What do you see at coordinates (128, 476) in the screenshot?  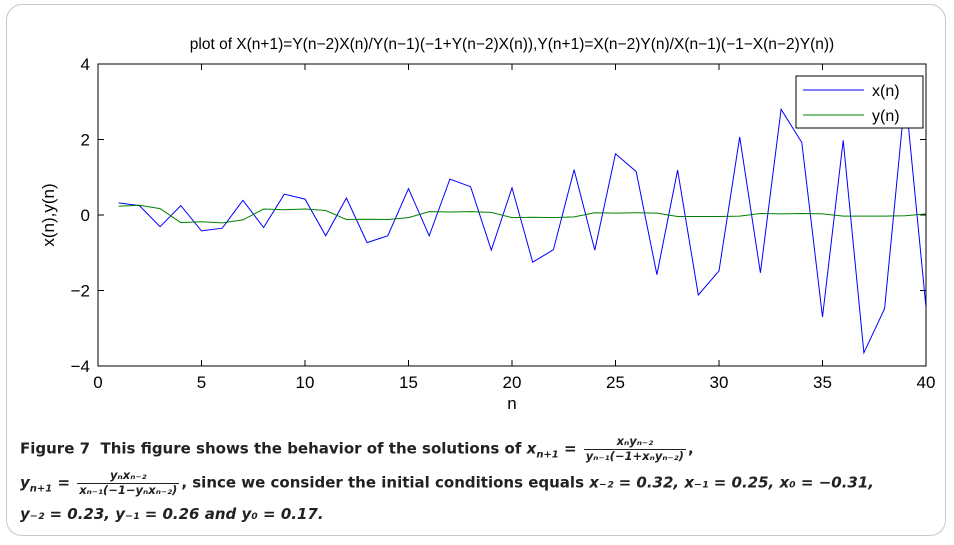 I see `eq2-numerator: yₙxₙ₋₂` at bounding box center [128, 476].